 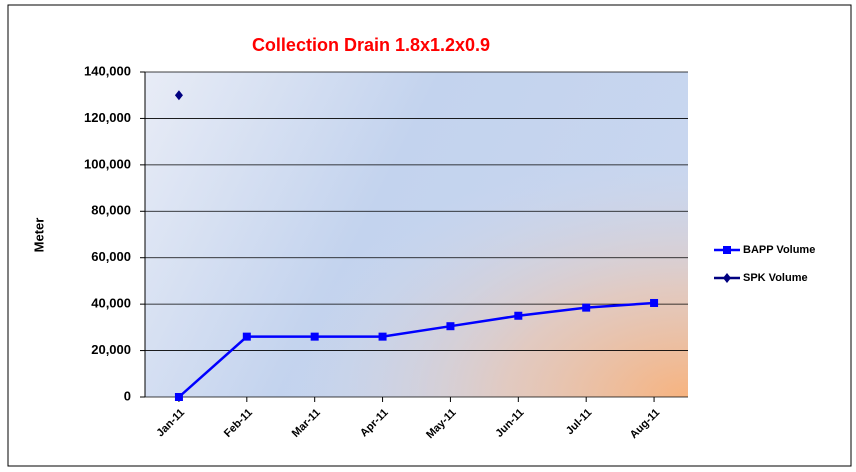 I want to click on legend-label: SPK Volume, so click(x=775, y=278).